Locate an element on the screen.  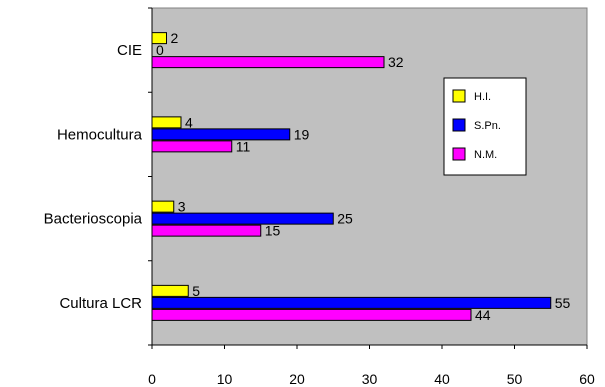
data-label: 55 is located at coordinates (563, 303).